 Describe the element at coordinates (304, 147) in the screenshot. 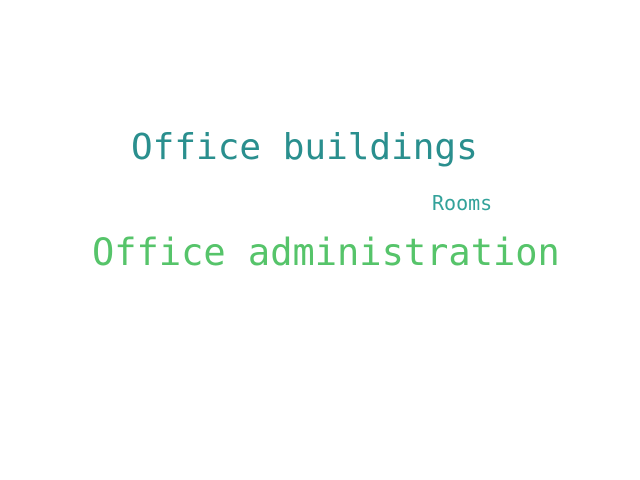

I see `word-office-buildings: Office buildings` at that location.